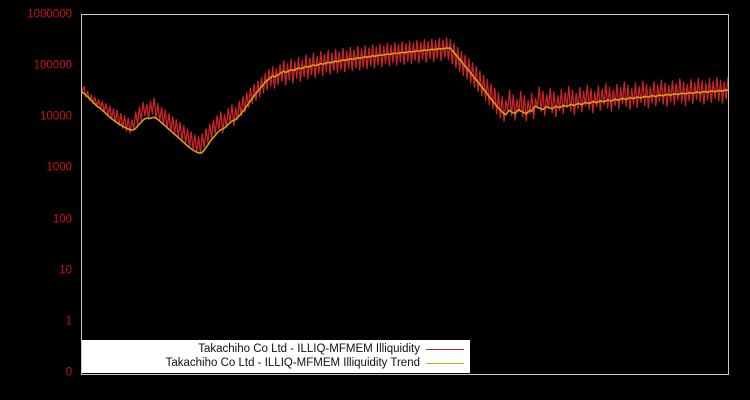 This screenshot has height=400, width=750. I want to click on y-tick-label-0: 0, so click(68, 372).